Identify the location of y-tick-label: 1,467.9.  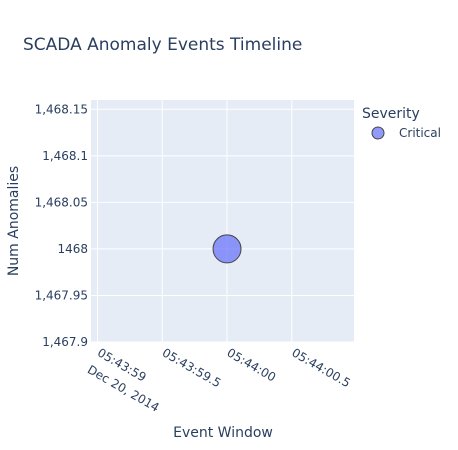
(65, 342).